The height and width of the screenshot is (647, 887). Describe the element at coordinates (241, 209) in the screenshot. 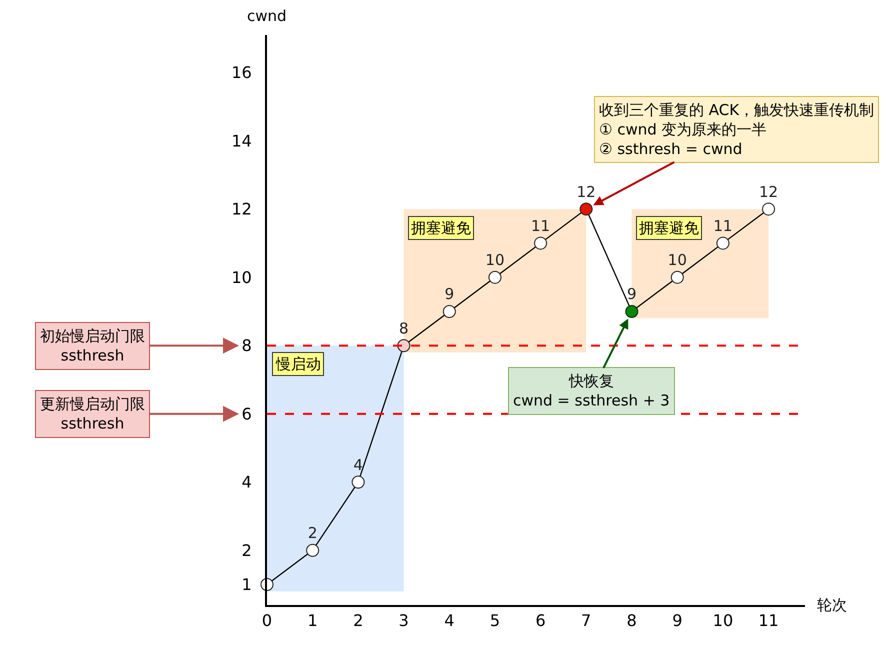

I see `y-tick-label: 12` at that location.